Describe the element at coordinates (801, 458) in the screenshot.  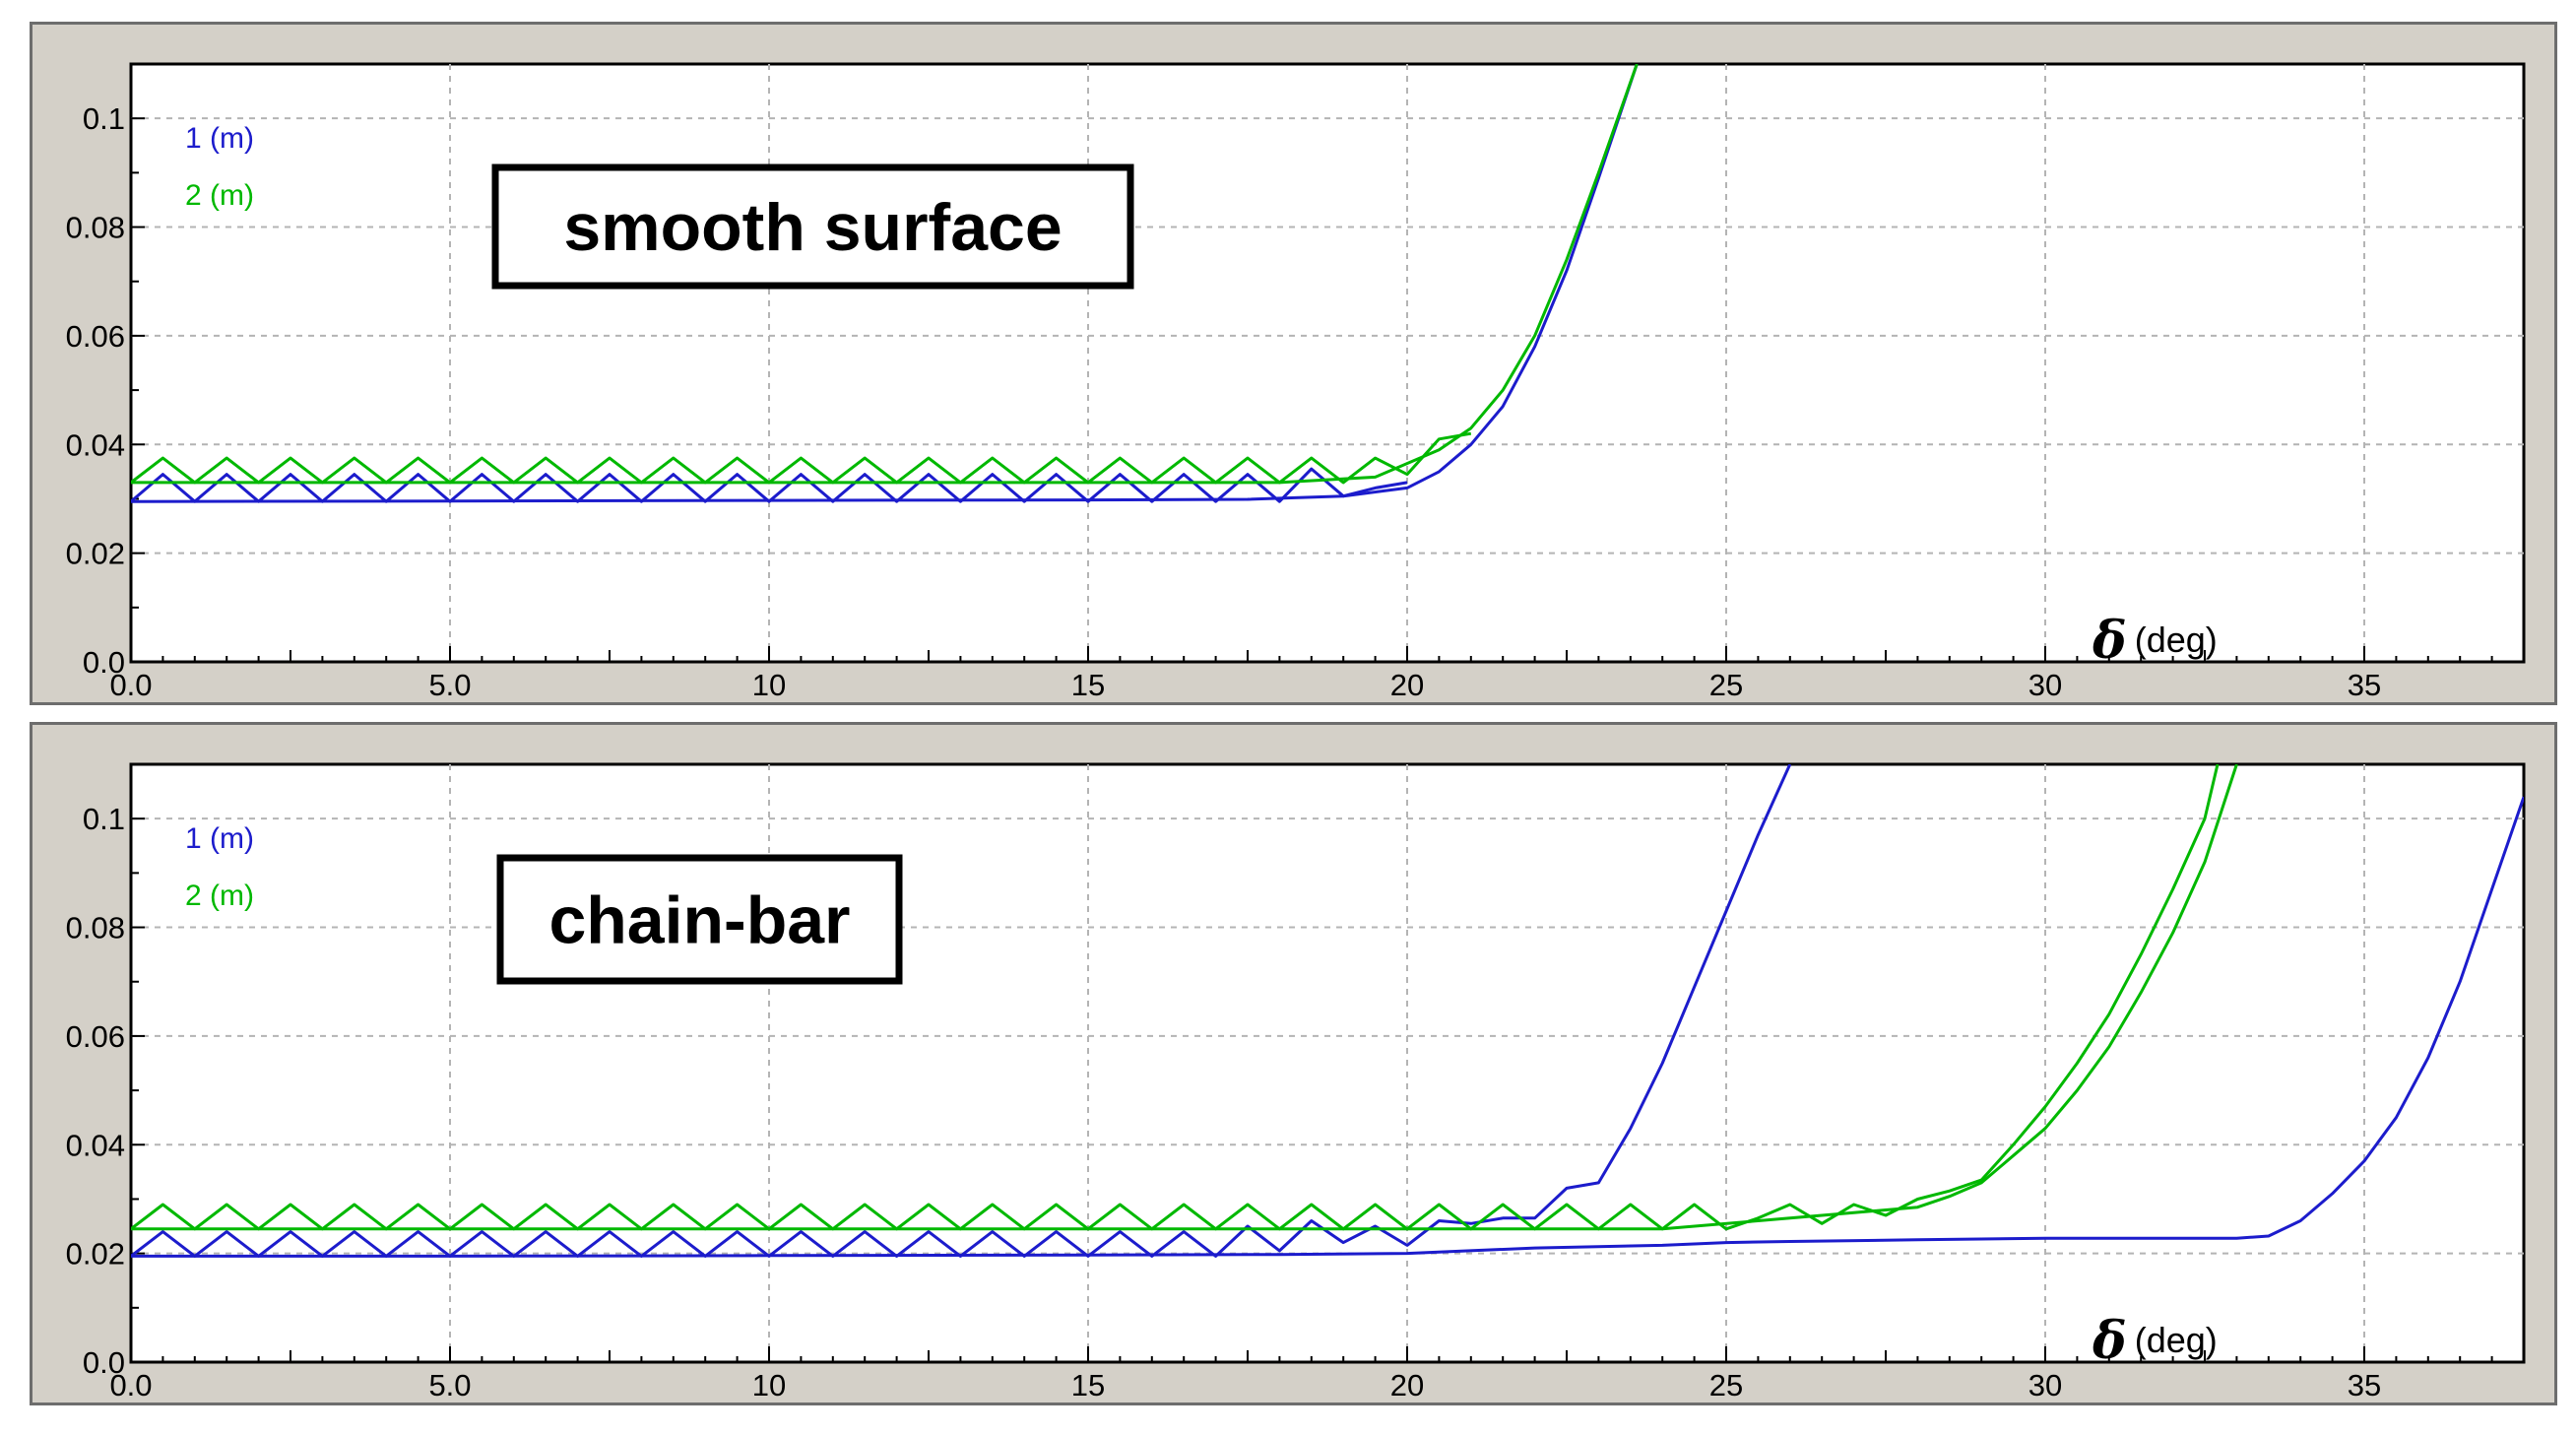
I see `series-line` at that location.